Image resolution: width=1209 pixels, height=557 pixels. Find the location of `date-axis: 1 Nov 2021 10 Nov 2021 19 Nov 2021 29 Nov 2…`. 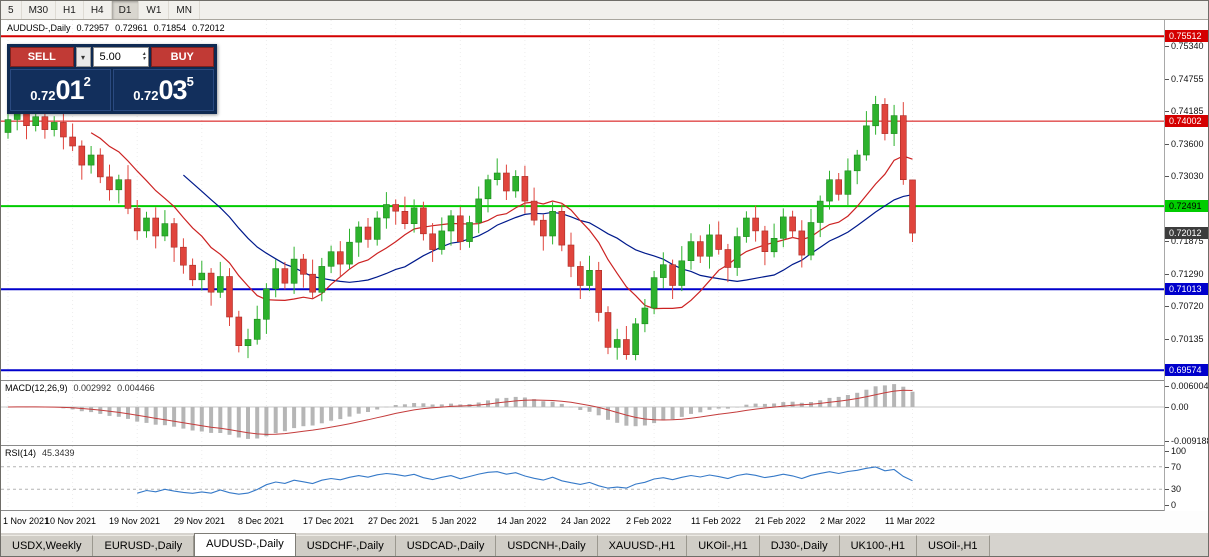

date-axis: 1 Nov 2021 10 Nov 2021 19 Nov 2021 29 Nov 2… is located at coordinates (604, 522).